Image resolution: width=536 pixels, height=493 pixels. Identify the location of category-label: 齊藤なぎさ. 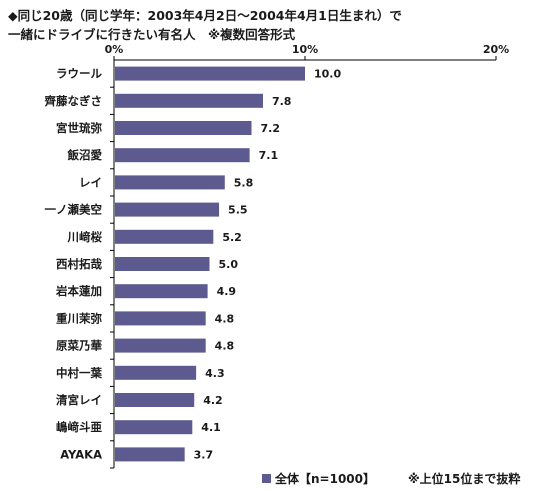
(73, 101).